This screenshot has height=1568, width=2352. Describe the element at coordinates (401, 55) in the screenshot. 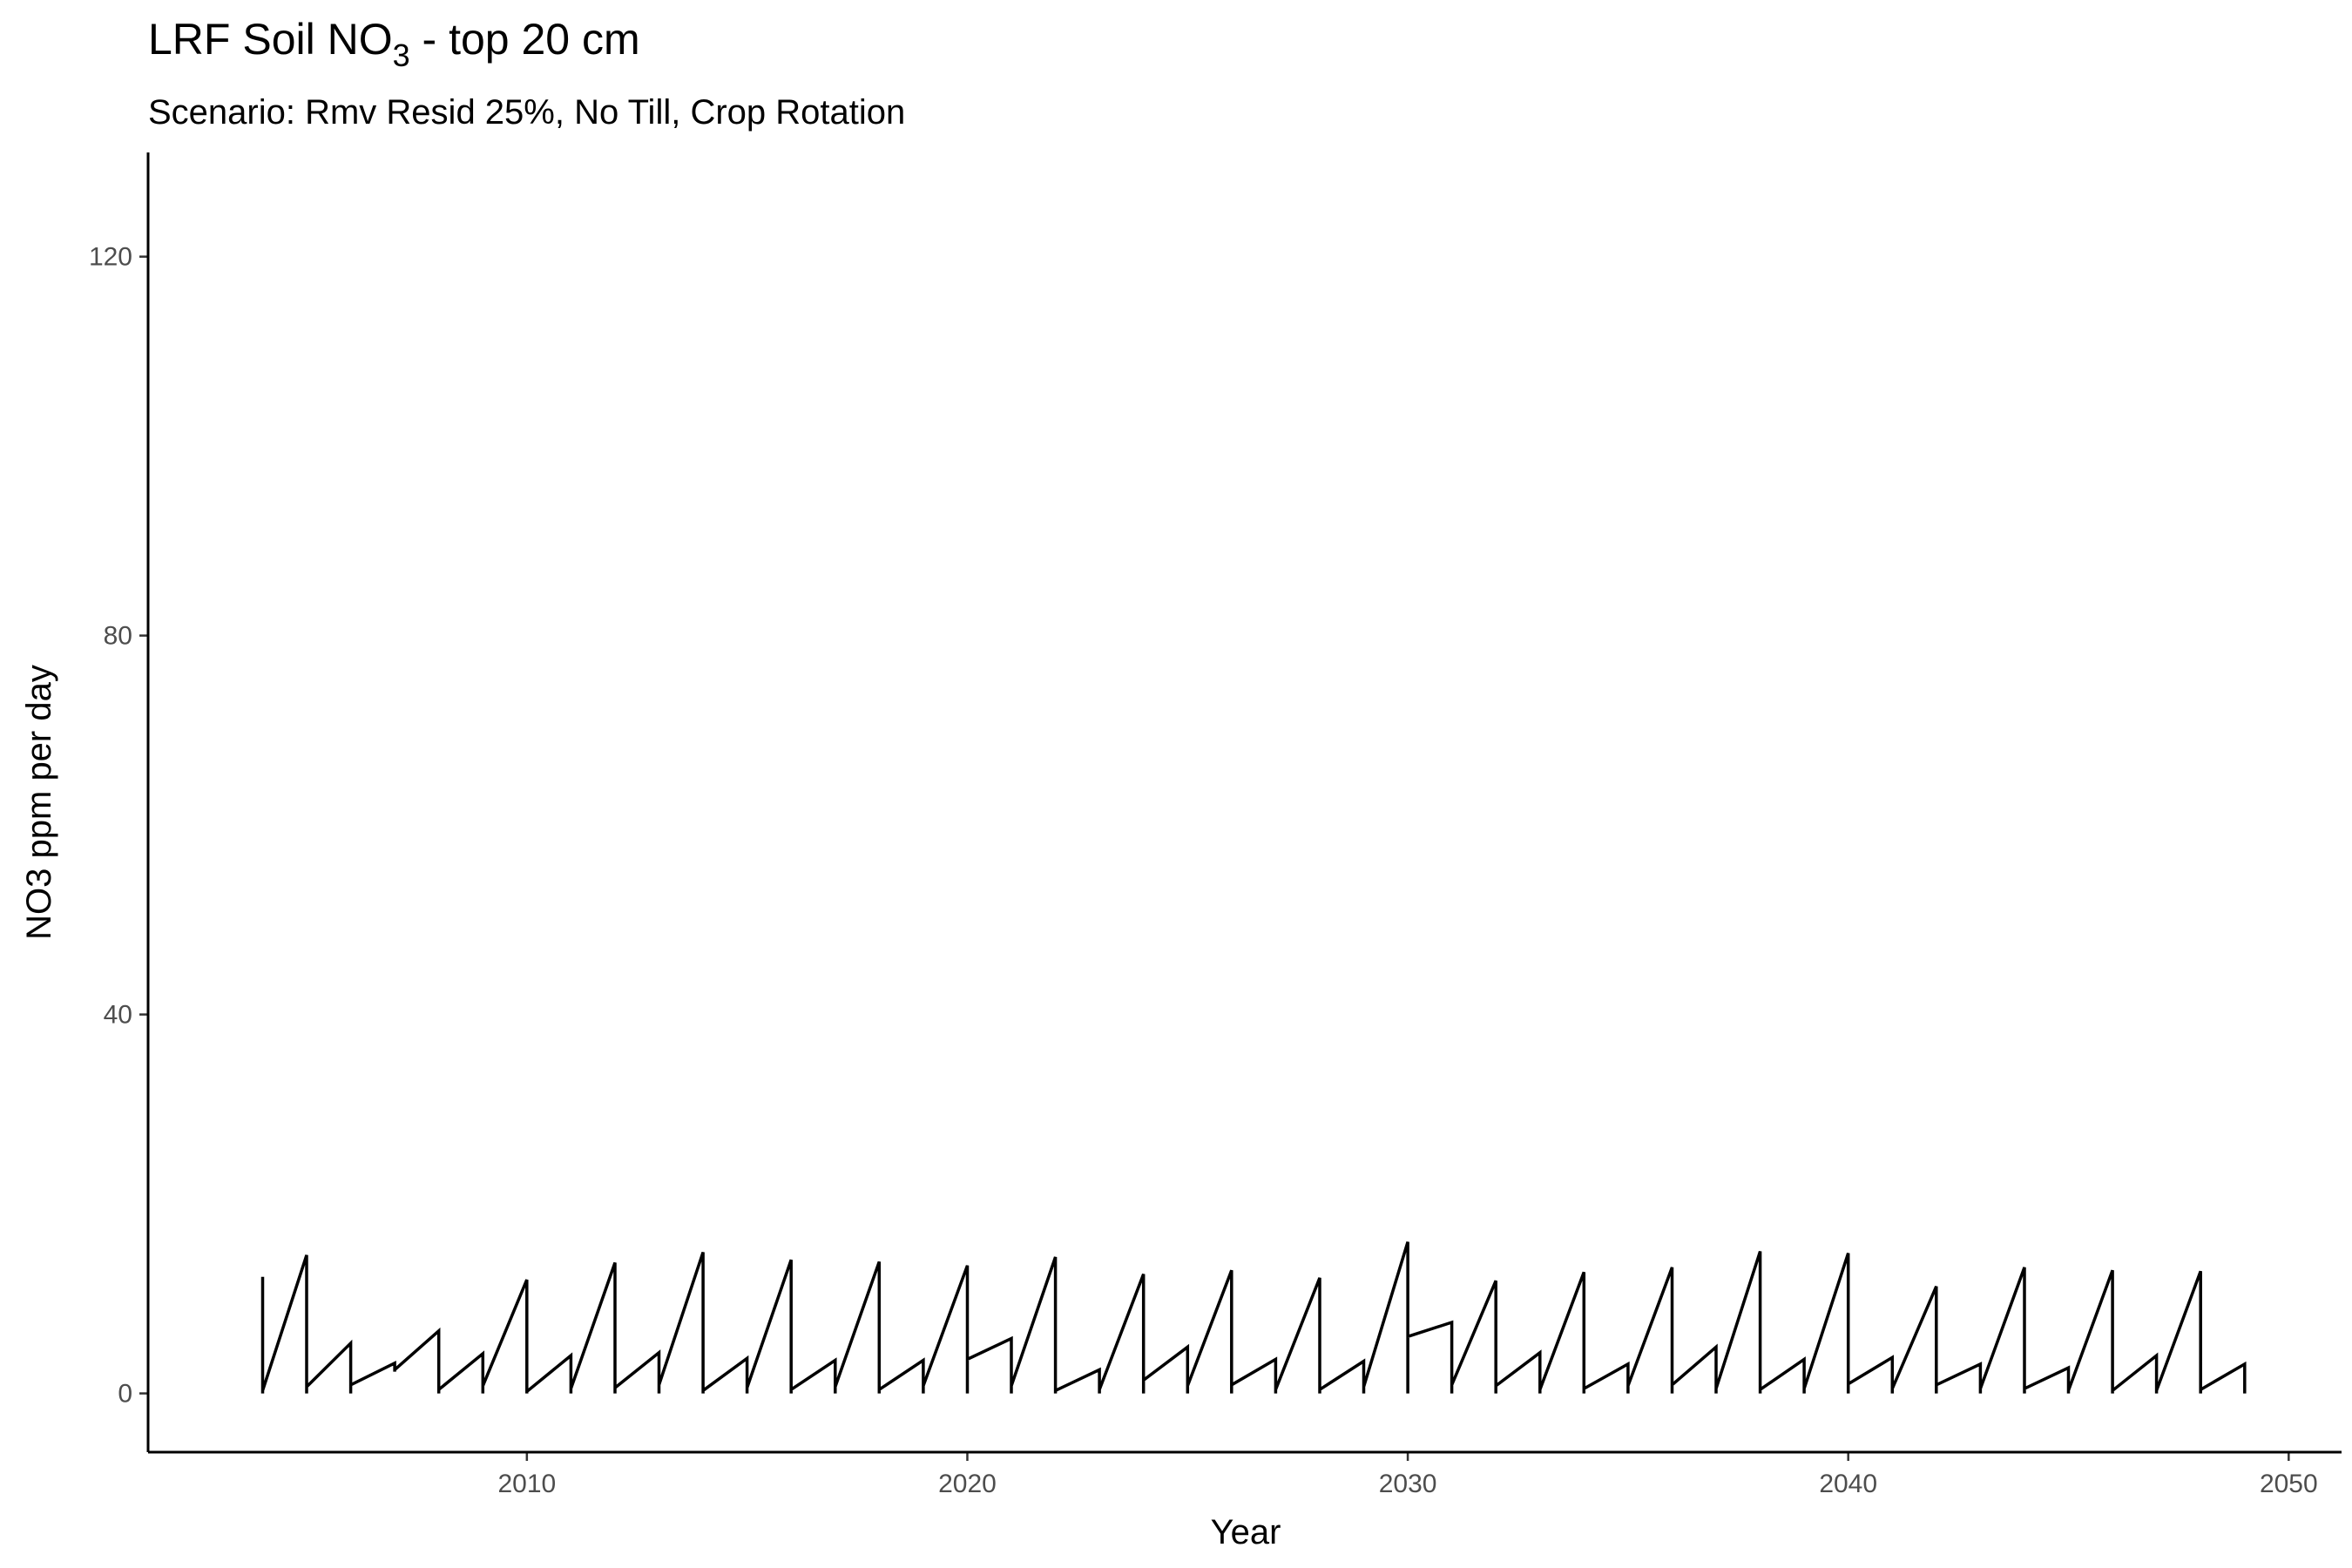

I see `chart-title-subscript: 3` at that location.